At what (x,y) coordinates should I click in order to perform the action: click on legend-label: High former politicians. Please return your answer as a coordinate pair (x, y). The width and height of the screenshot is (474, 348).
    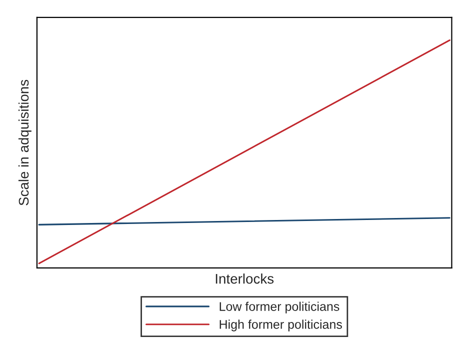
    Looking at the image, I should click on (281, 326).